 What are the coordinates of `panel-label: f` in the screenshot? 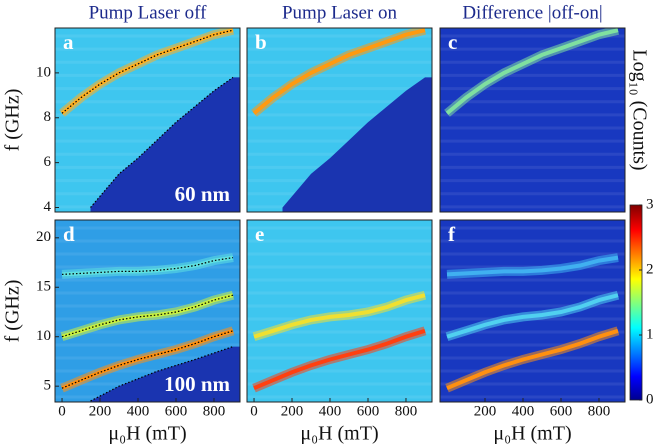 It's located at (452, 234).